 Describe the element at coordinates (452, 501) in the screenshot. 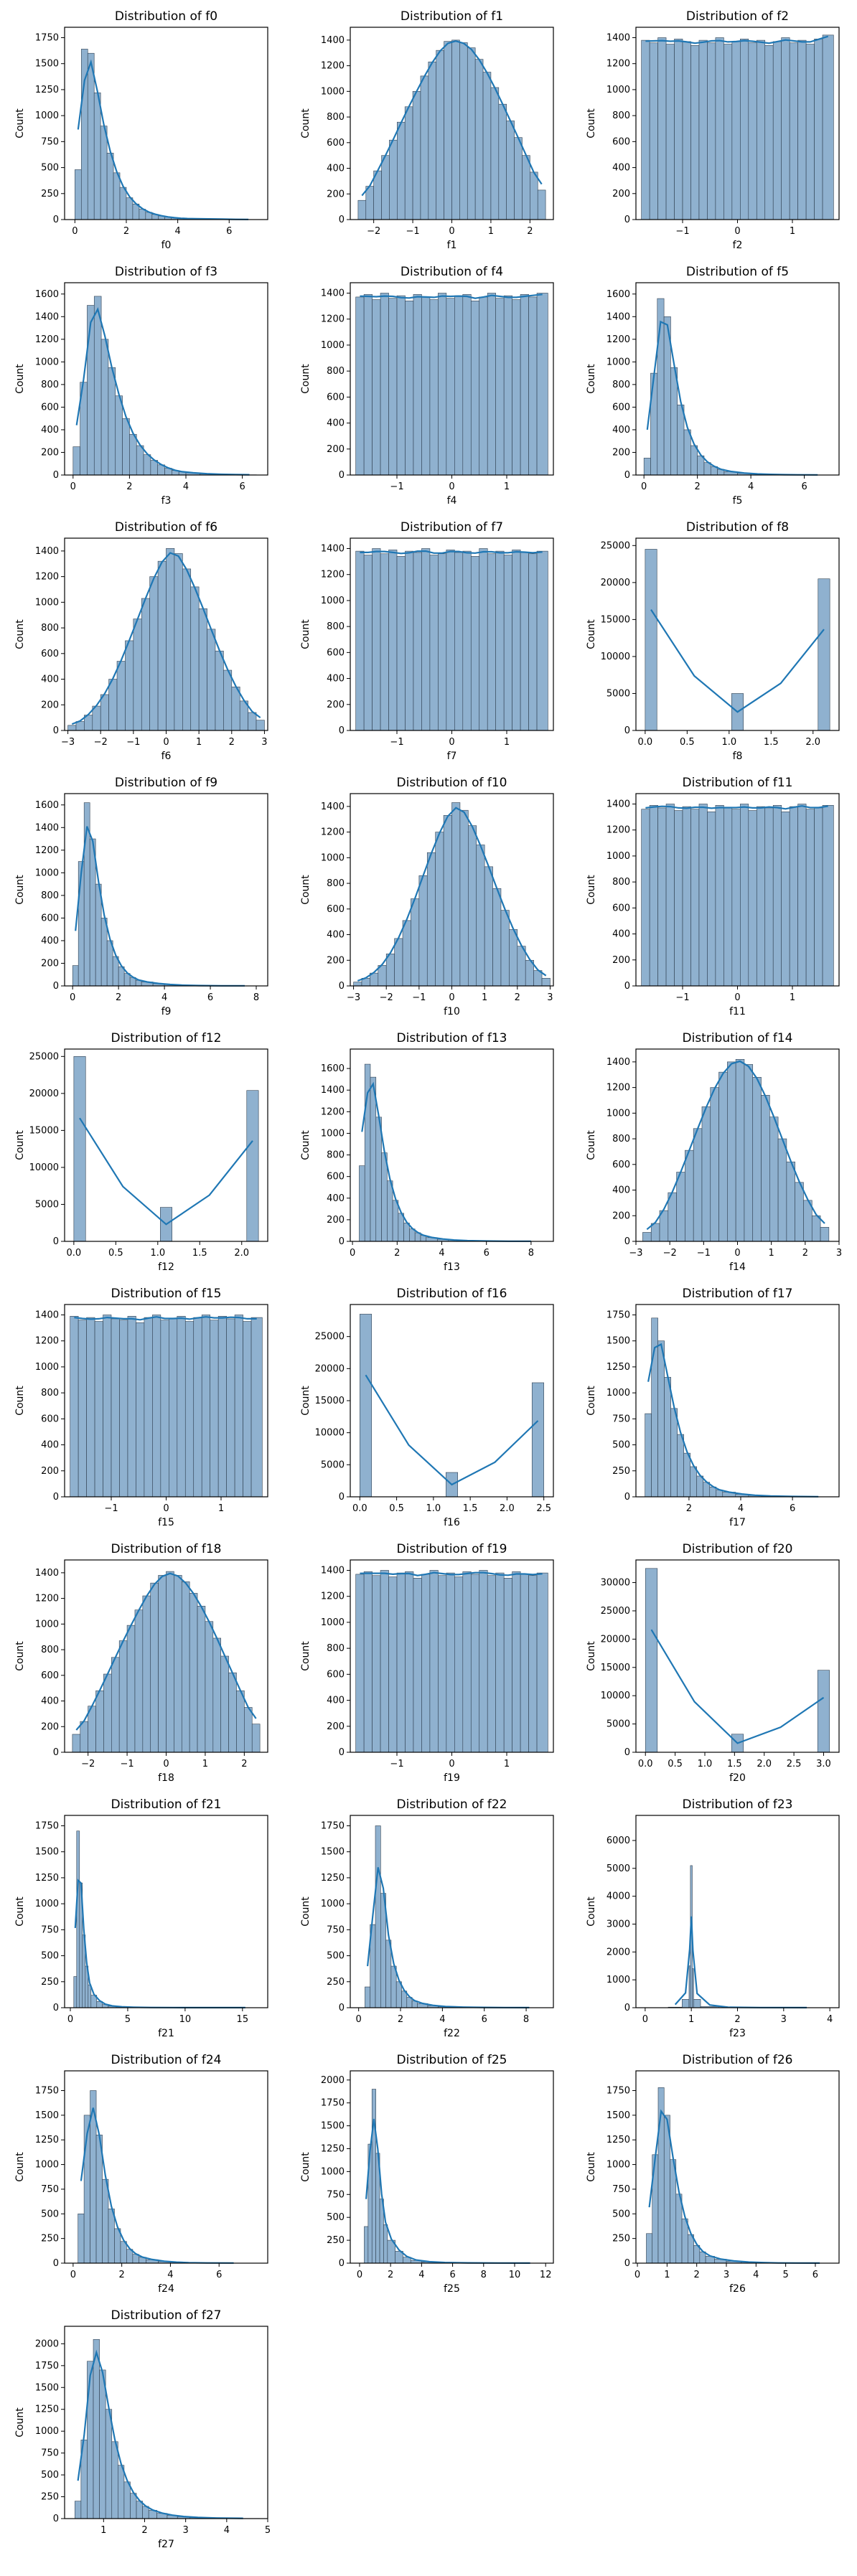

I see `x-axis-label: f4` at that location.